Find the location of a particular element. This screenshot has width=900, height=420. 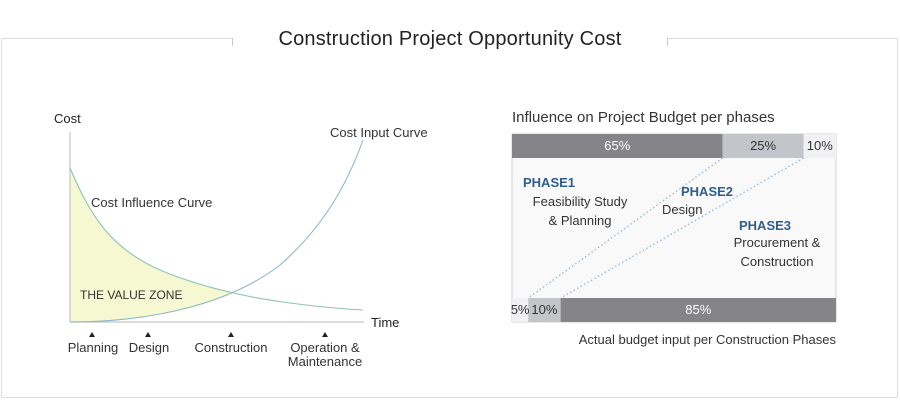

bottom-bar-label-construction: 85% is located at coordinates (698, 309).